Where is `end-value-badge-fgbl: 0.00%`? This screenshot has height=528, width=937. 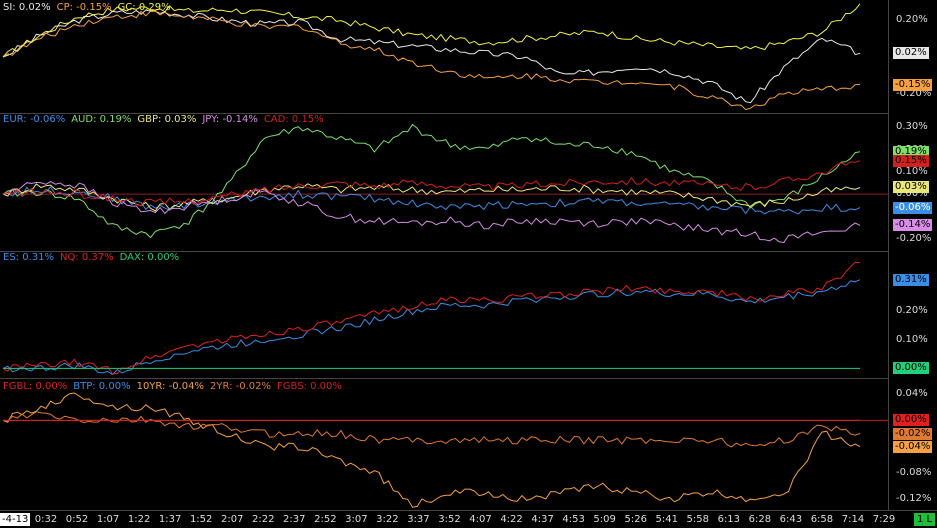
end-value-badge-fgbl: 0.00% is located at coordinates (911, 420).